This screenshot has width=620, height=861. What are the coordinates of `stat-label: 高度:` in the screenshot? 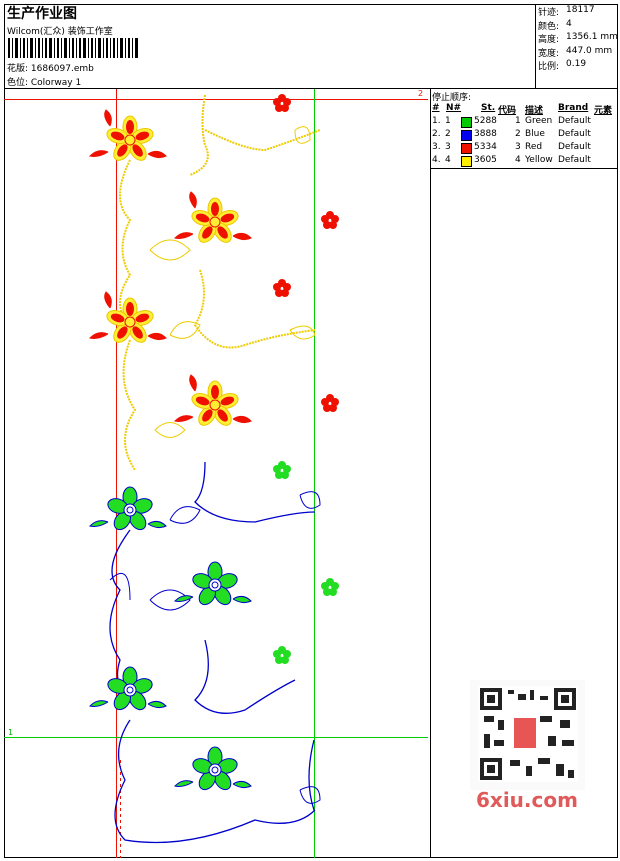 It's located at (549, 40).